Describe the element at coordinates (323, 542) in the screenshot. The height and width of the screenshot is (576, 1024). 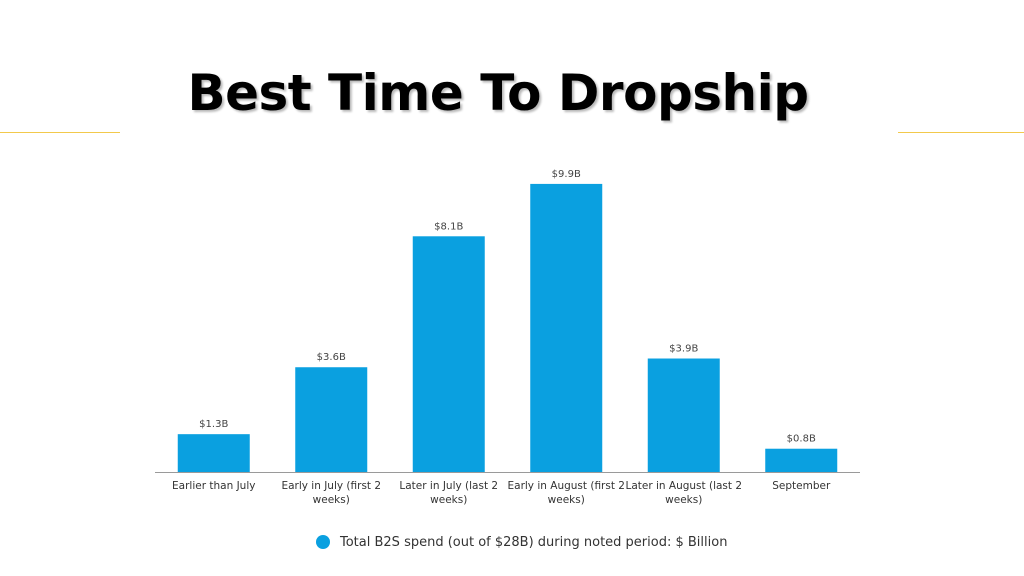
I see `legend-marker` at that location.